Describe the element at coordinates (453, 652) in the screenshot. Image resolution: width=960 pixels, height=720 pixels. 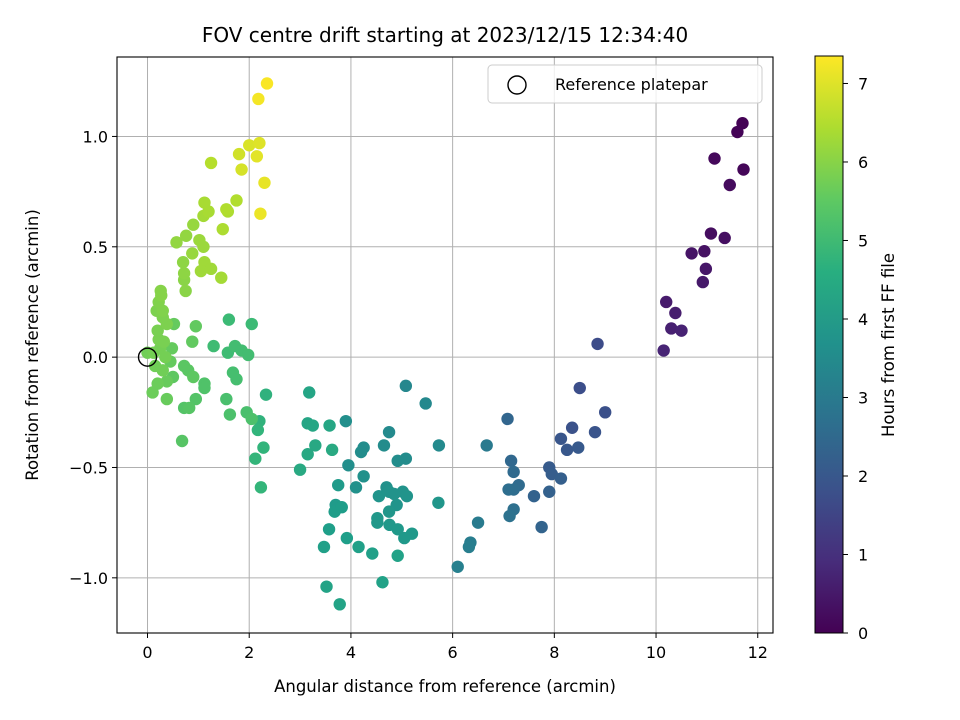
I see `x-tick-label: 6` at that location.